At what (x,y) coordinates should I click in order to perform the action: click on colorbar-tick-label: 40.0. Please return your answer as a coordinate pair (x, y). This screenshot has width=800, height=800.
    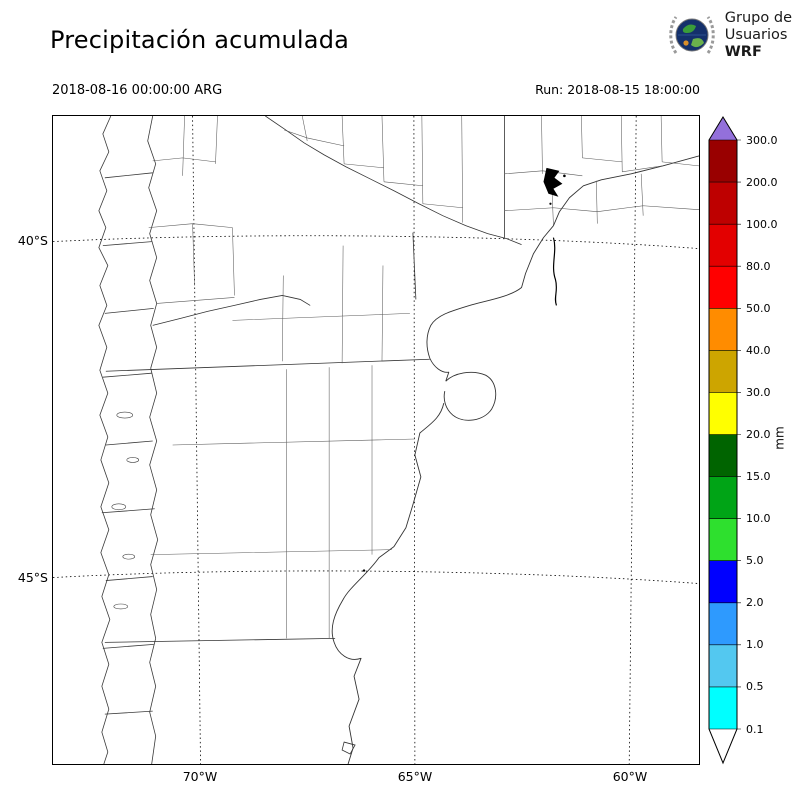
    Looking at the image, I should click on (758, 350).